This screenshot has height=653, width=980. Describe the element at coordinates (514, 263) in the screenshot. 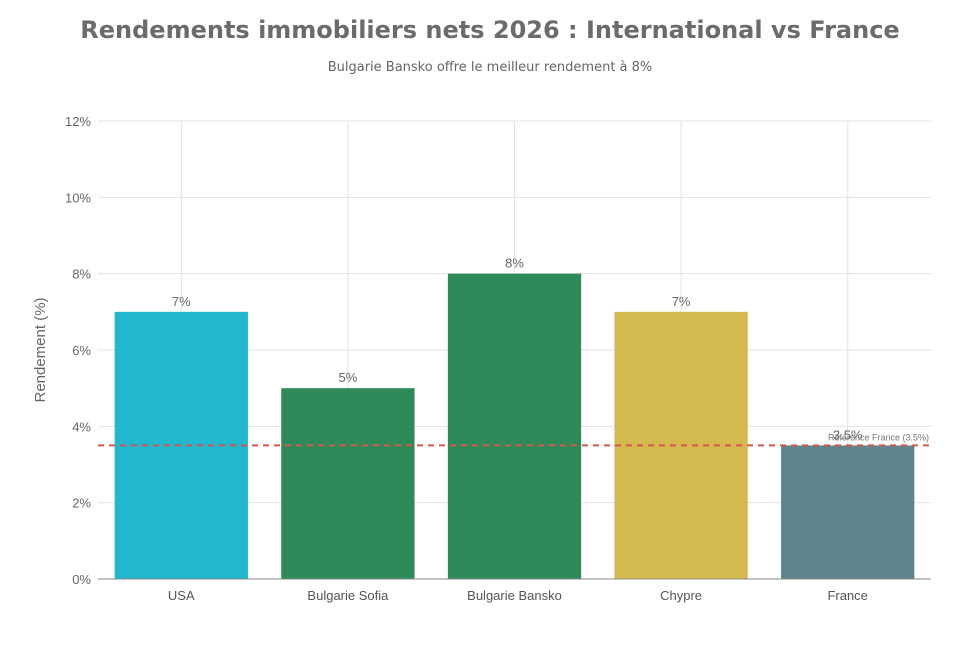

I see `data-label: 8%` at that location.